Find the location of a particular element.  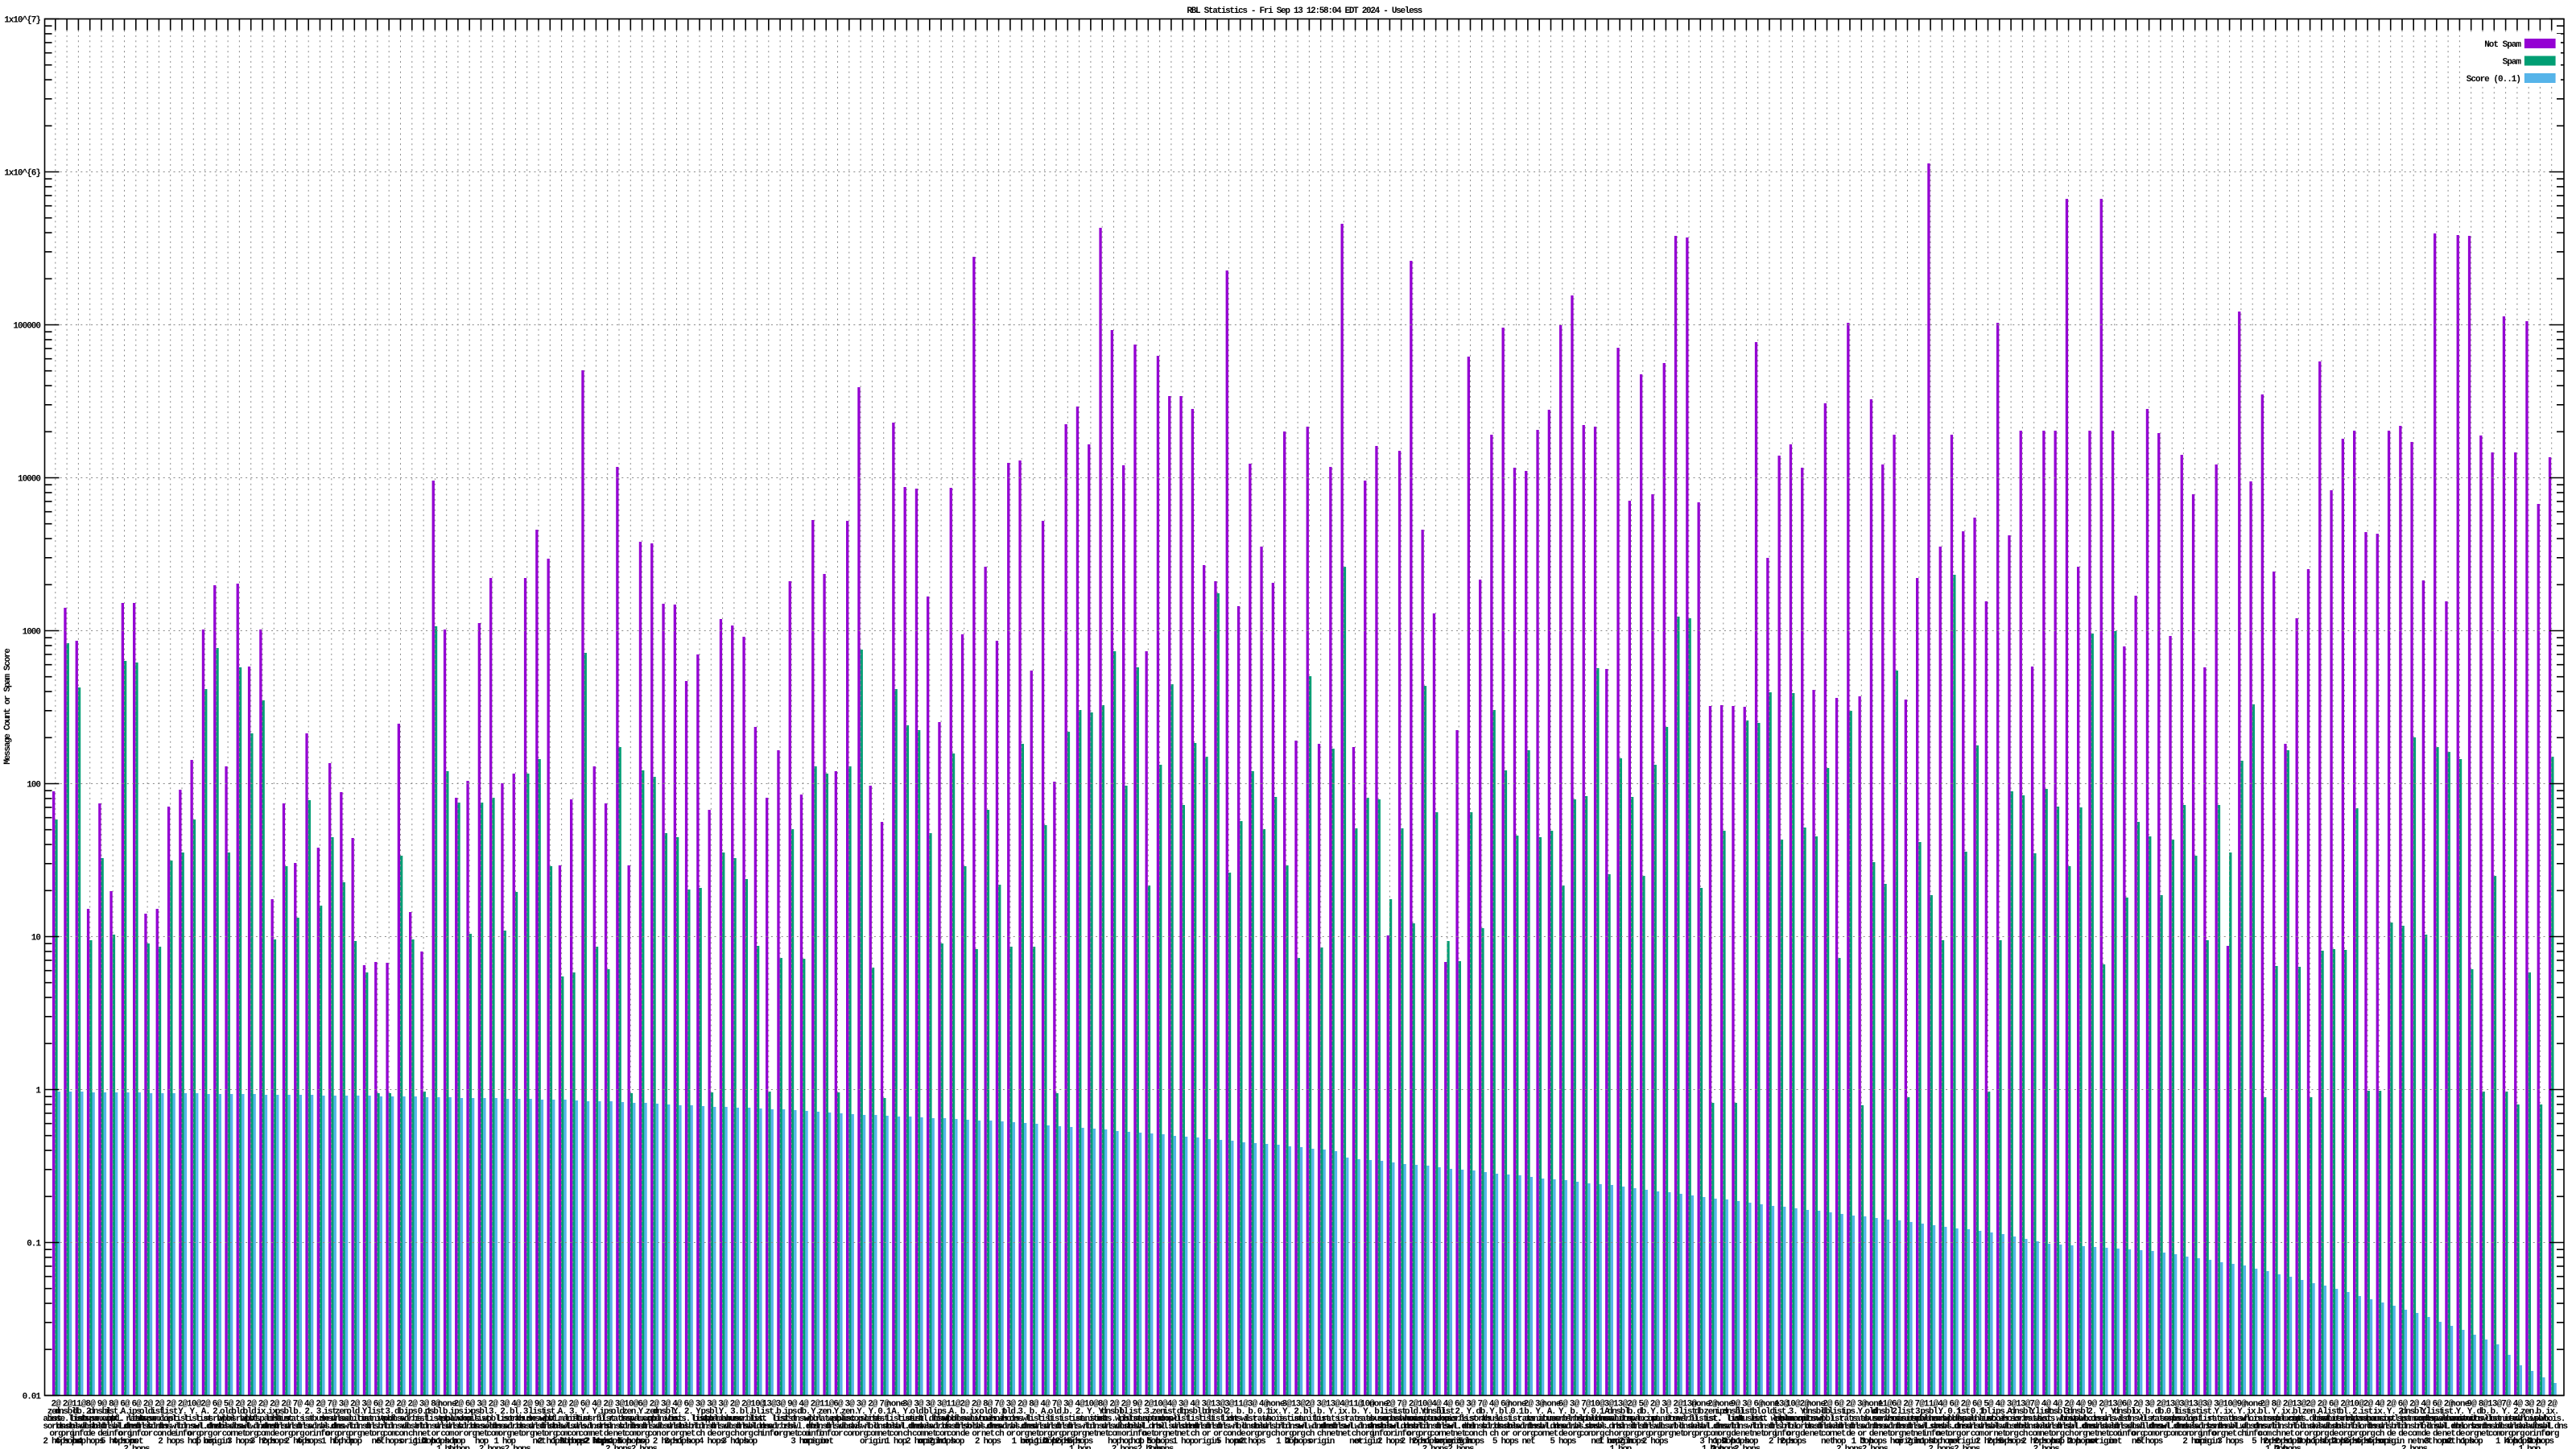

svg-text: 3. is located at coordinates (527, 1412).